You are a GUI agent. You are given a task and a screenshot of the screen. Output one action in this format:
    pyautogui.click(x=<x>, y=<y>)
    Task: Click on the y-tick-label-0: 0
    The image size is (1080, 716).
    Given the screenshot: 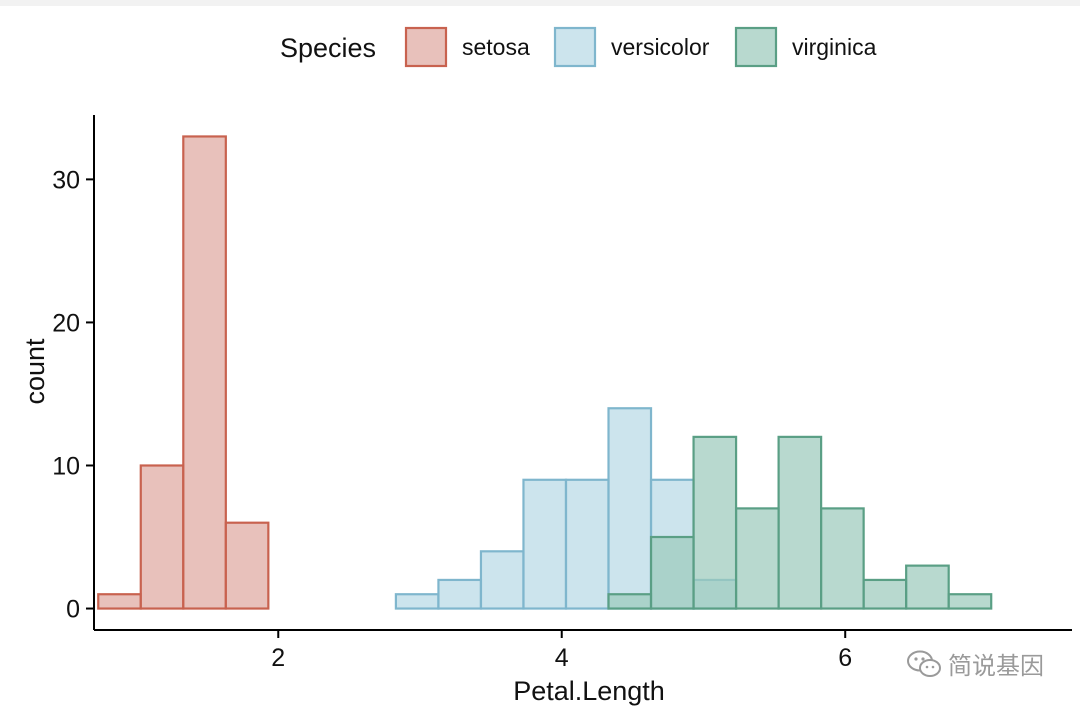 What is the action you would take?
    pyautogui.click(x=73, y=610)
    